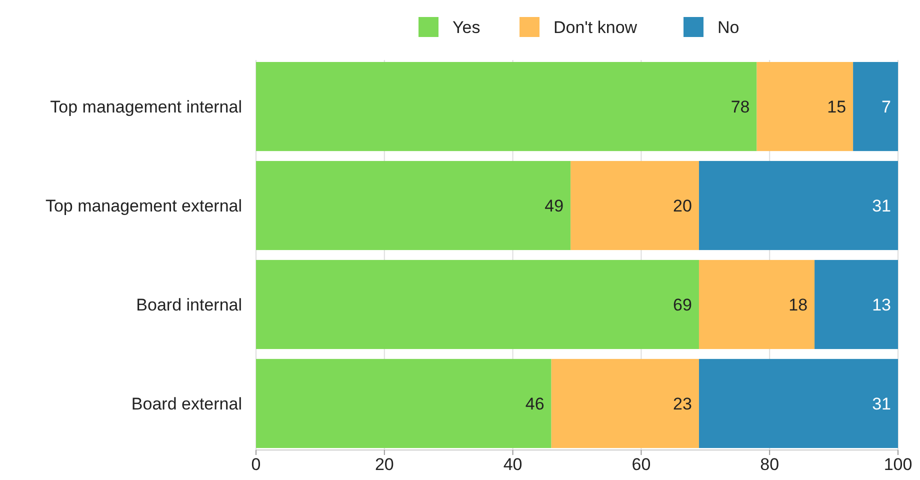 Image resolution: width=920 pixels, height=480 pixels. I want to click on data-label: 46, so click(534, 404).